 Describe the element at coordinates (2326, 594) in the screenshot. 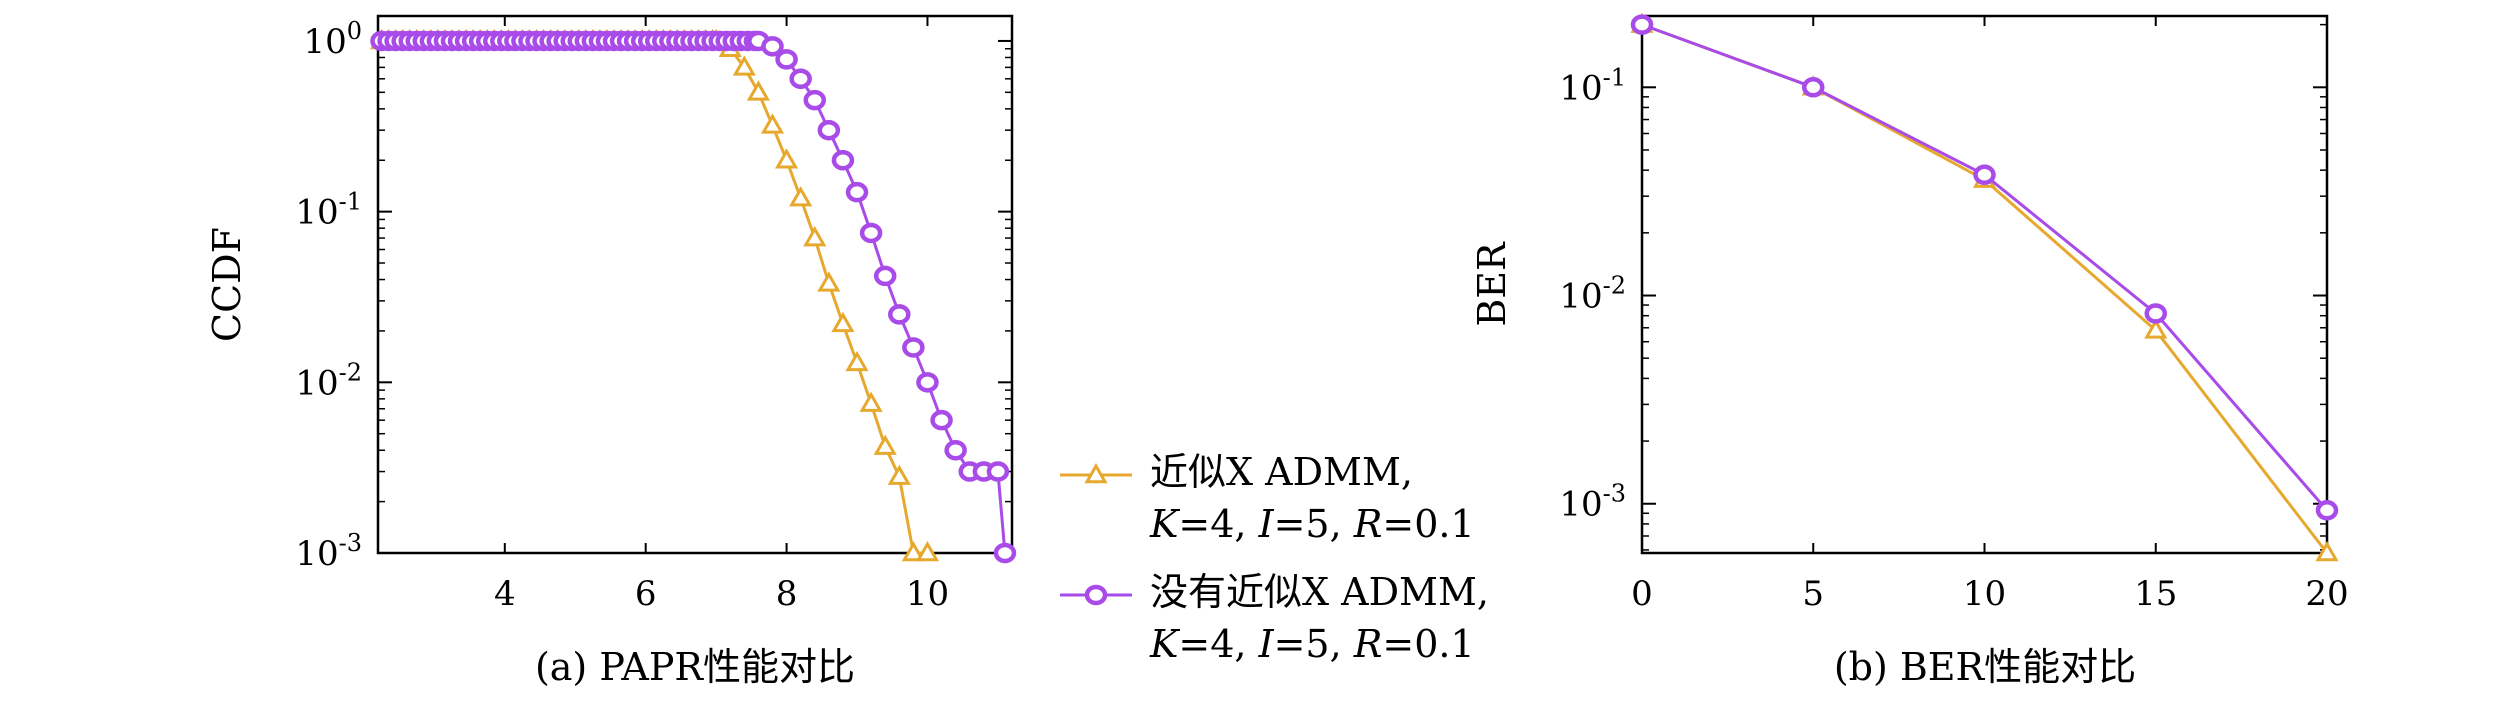

I see `x-tick-label: 20` at that location.